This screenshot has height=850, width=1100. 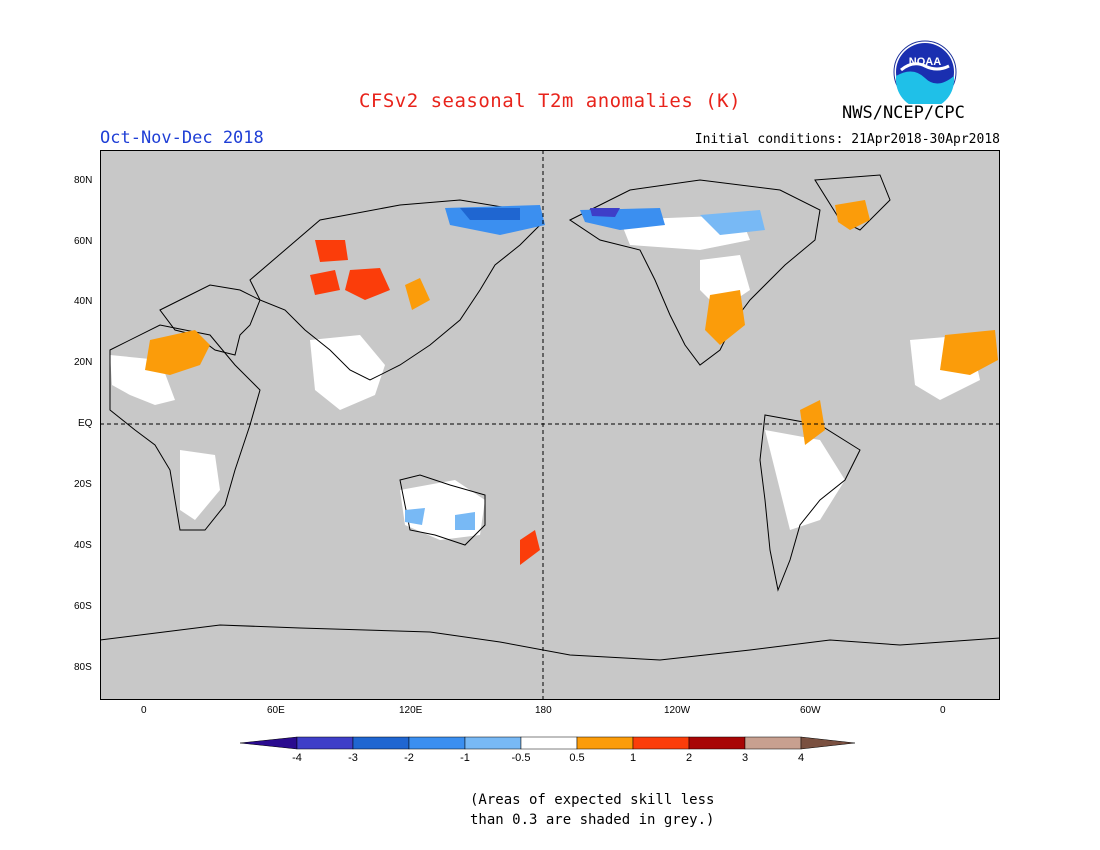 I want to click on lon-label-120e: 120E, so click(x=411, y=710).